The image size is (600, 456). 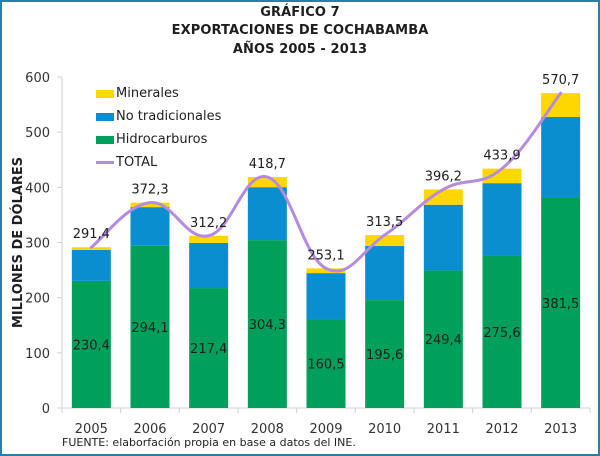 I want to click on legend-item-minerales: Minerales, so click(x=158, y=93).